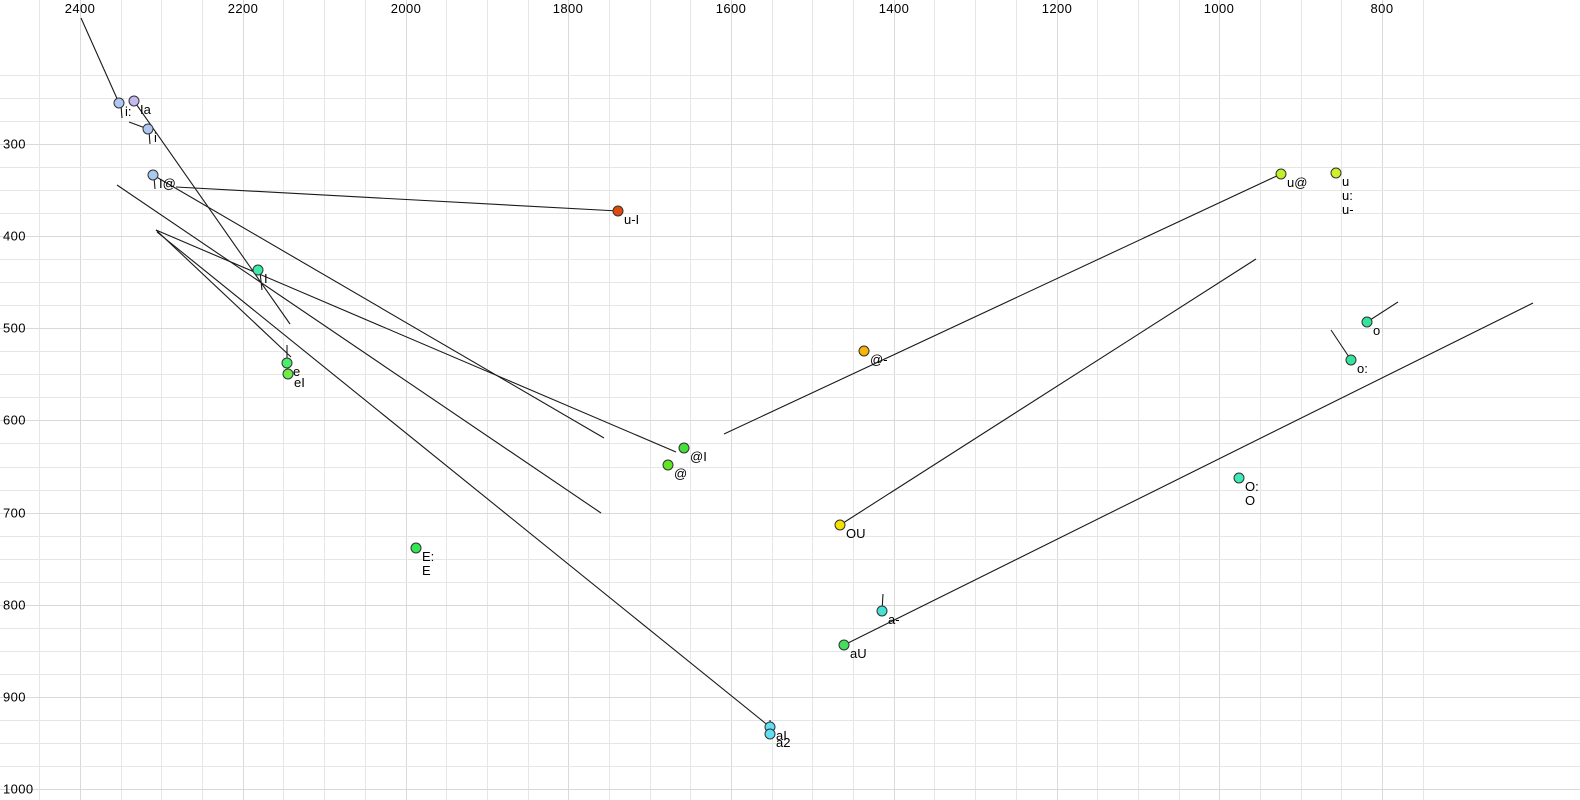 The width and height of the screenshot is (1580, 800). Describe the element at coordinates (145, 109) in the screenshot. I see `vowel-label: Ia` at that location.